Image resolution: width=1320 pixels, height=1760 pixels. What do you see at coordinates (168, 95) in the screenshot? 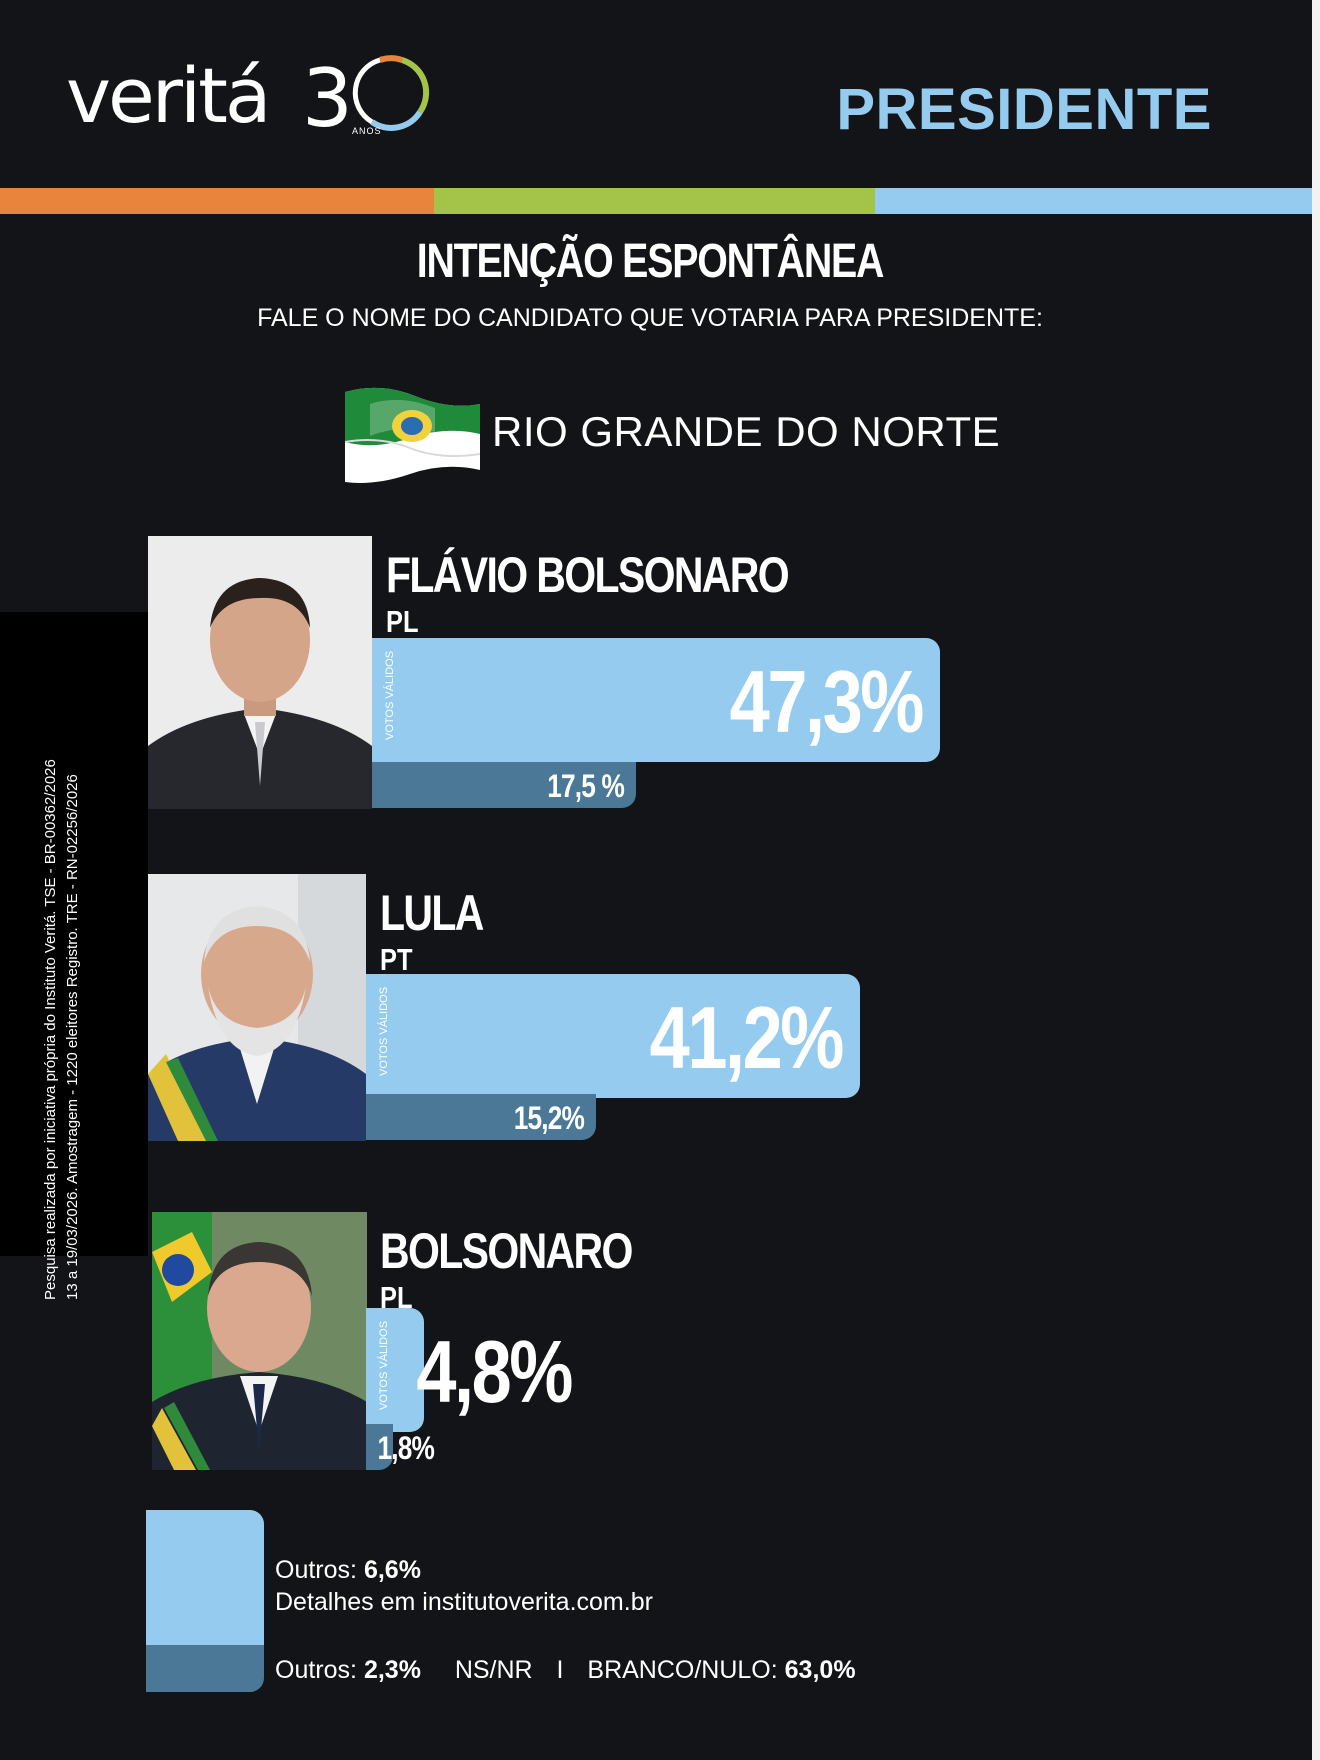
I see `logo-wordmark: veritá` at bounding box center [168, 95].